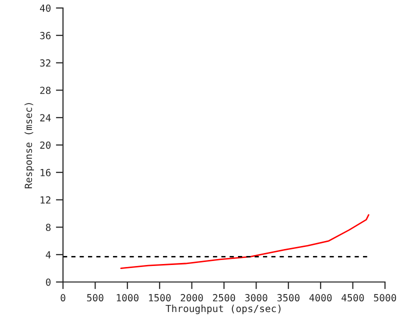 This screenshot has height=320, width=400. What do you see at coordinates (48, 282) in the screenshot?
I see `y-tick-label: 0` at bounding box center [48, 282].